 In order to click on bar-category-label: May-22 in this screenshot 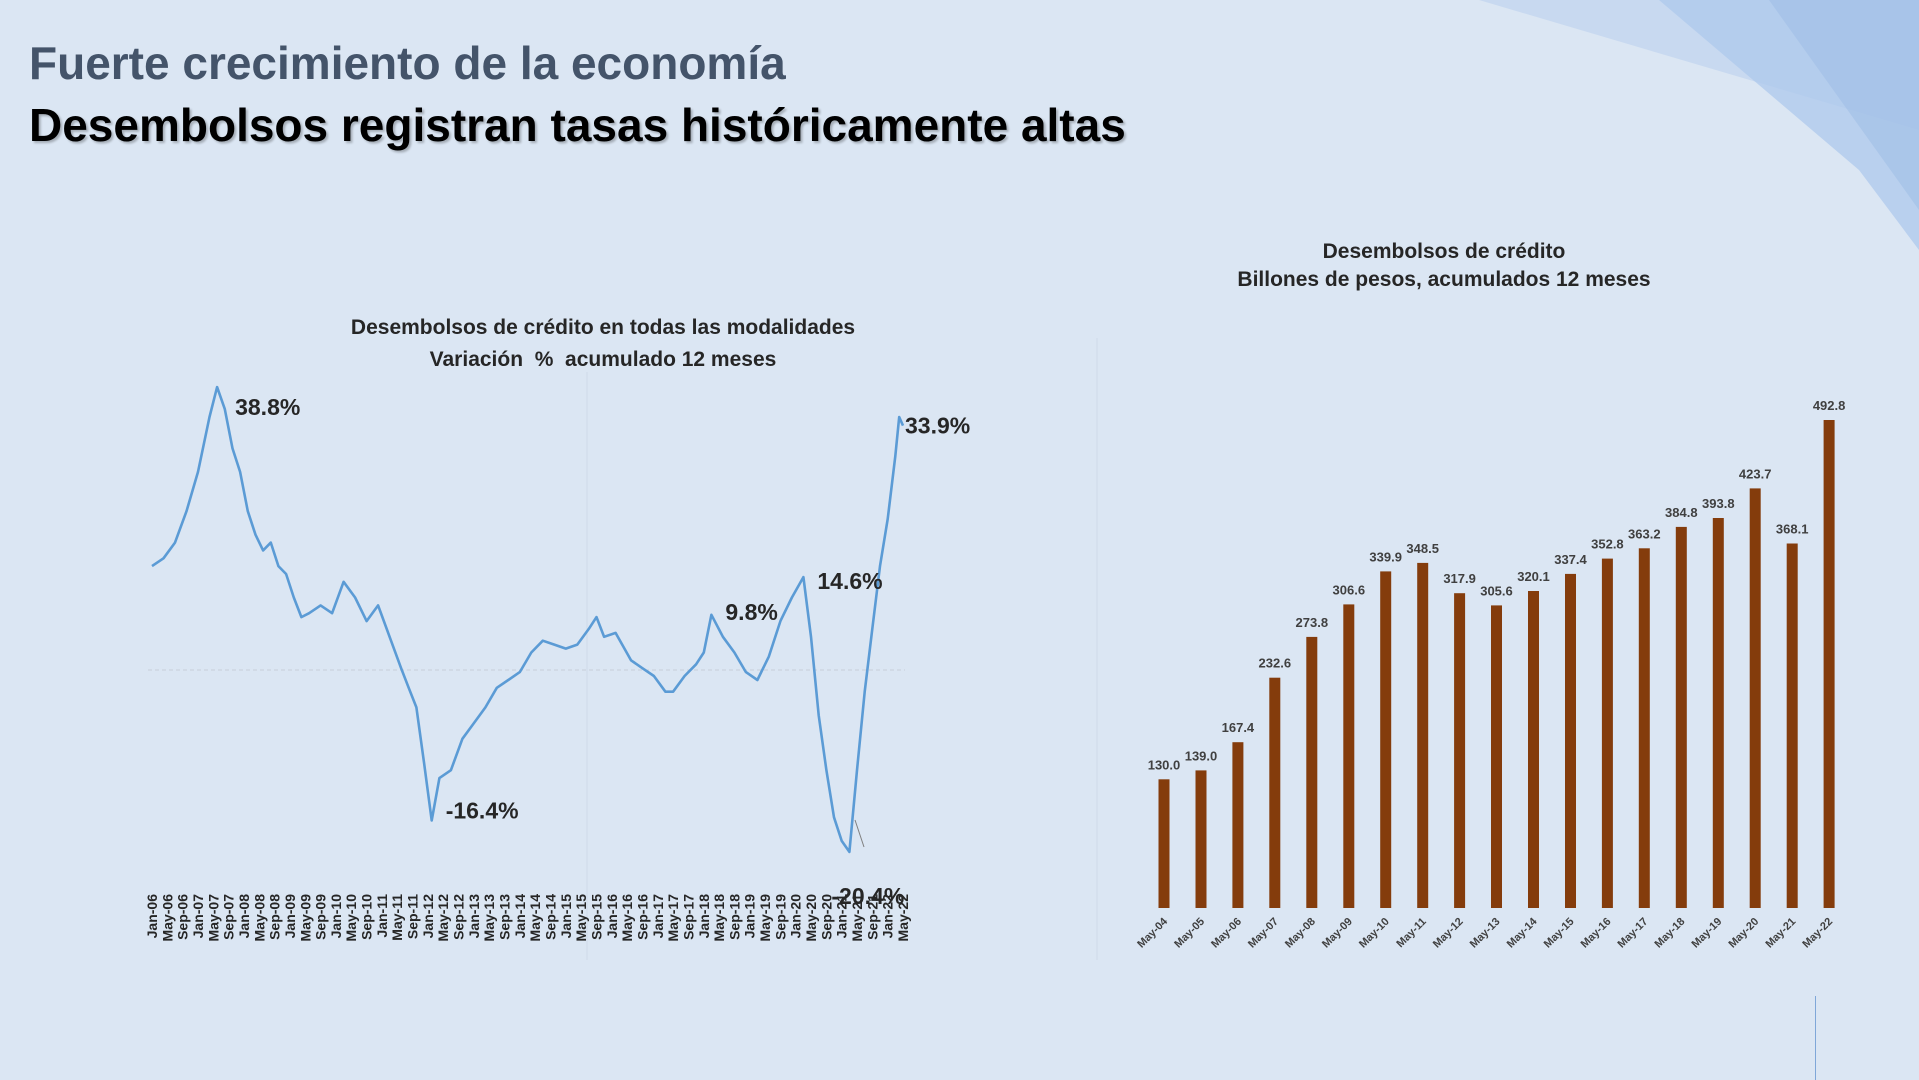, I will do `click(1817, 933)`.